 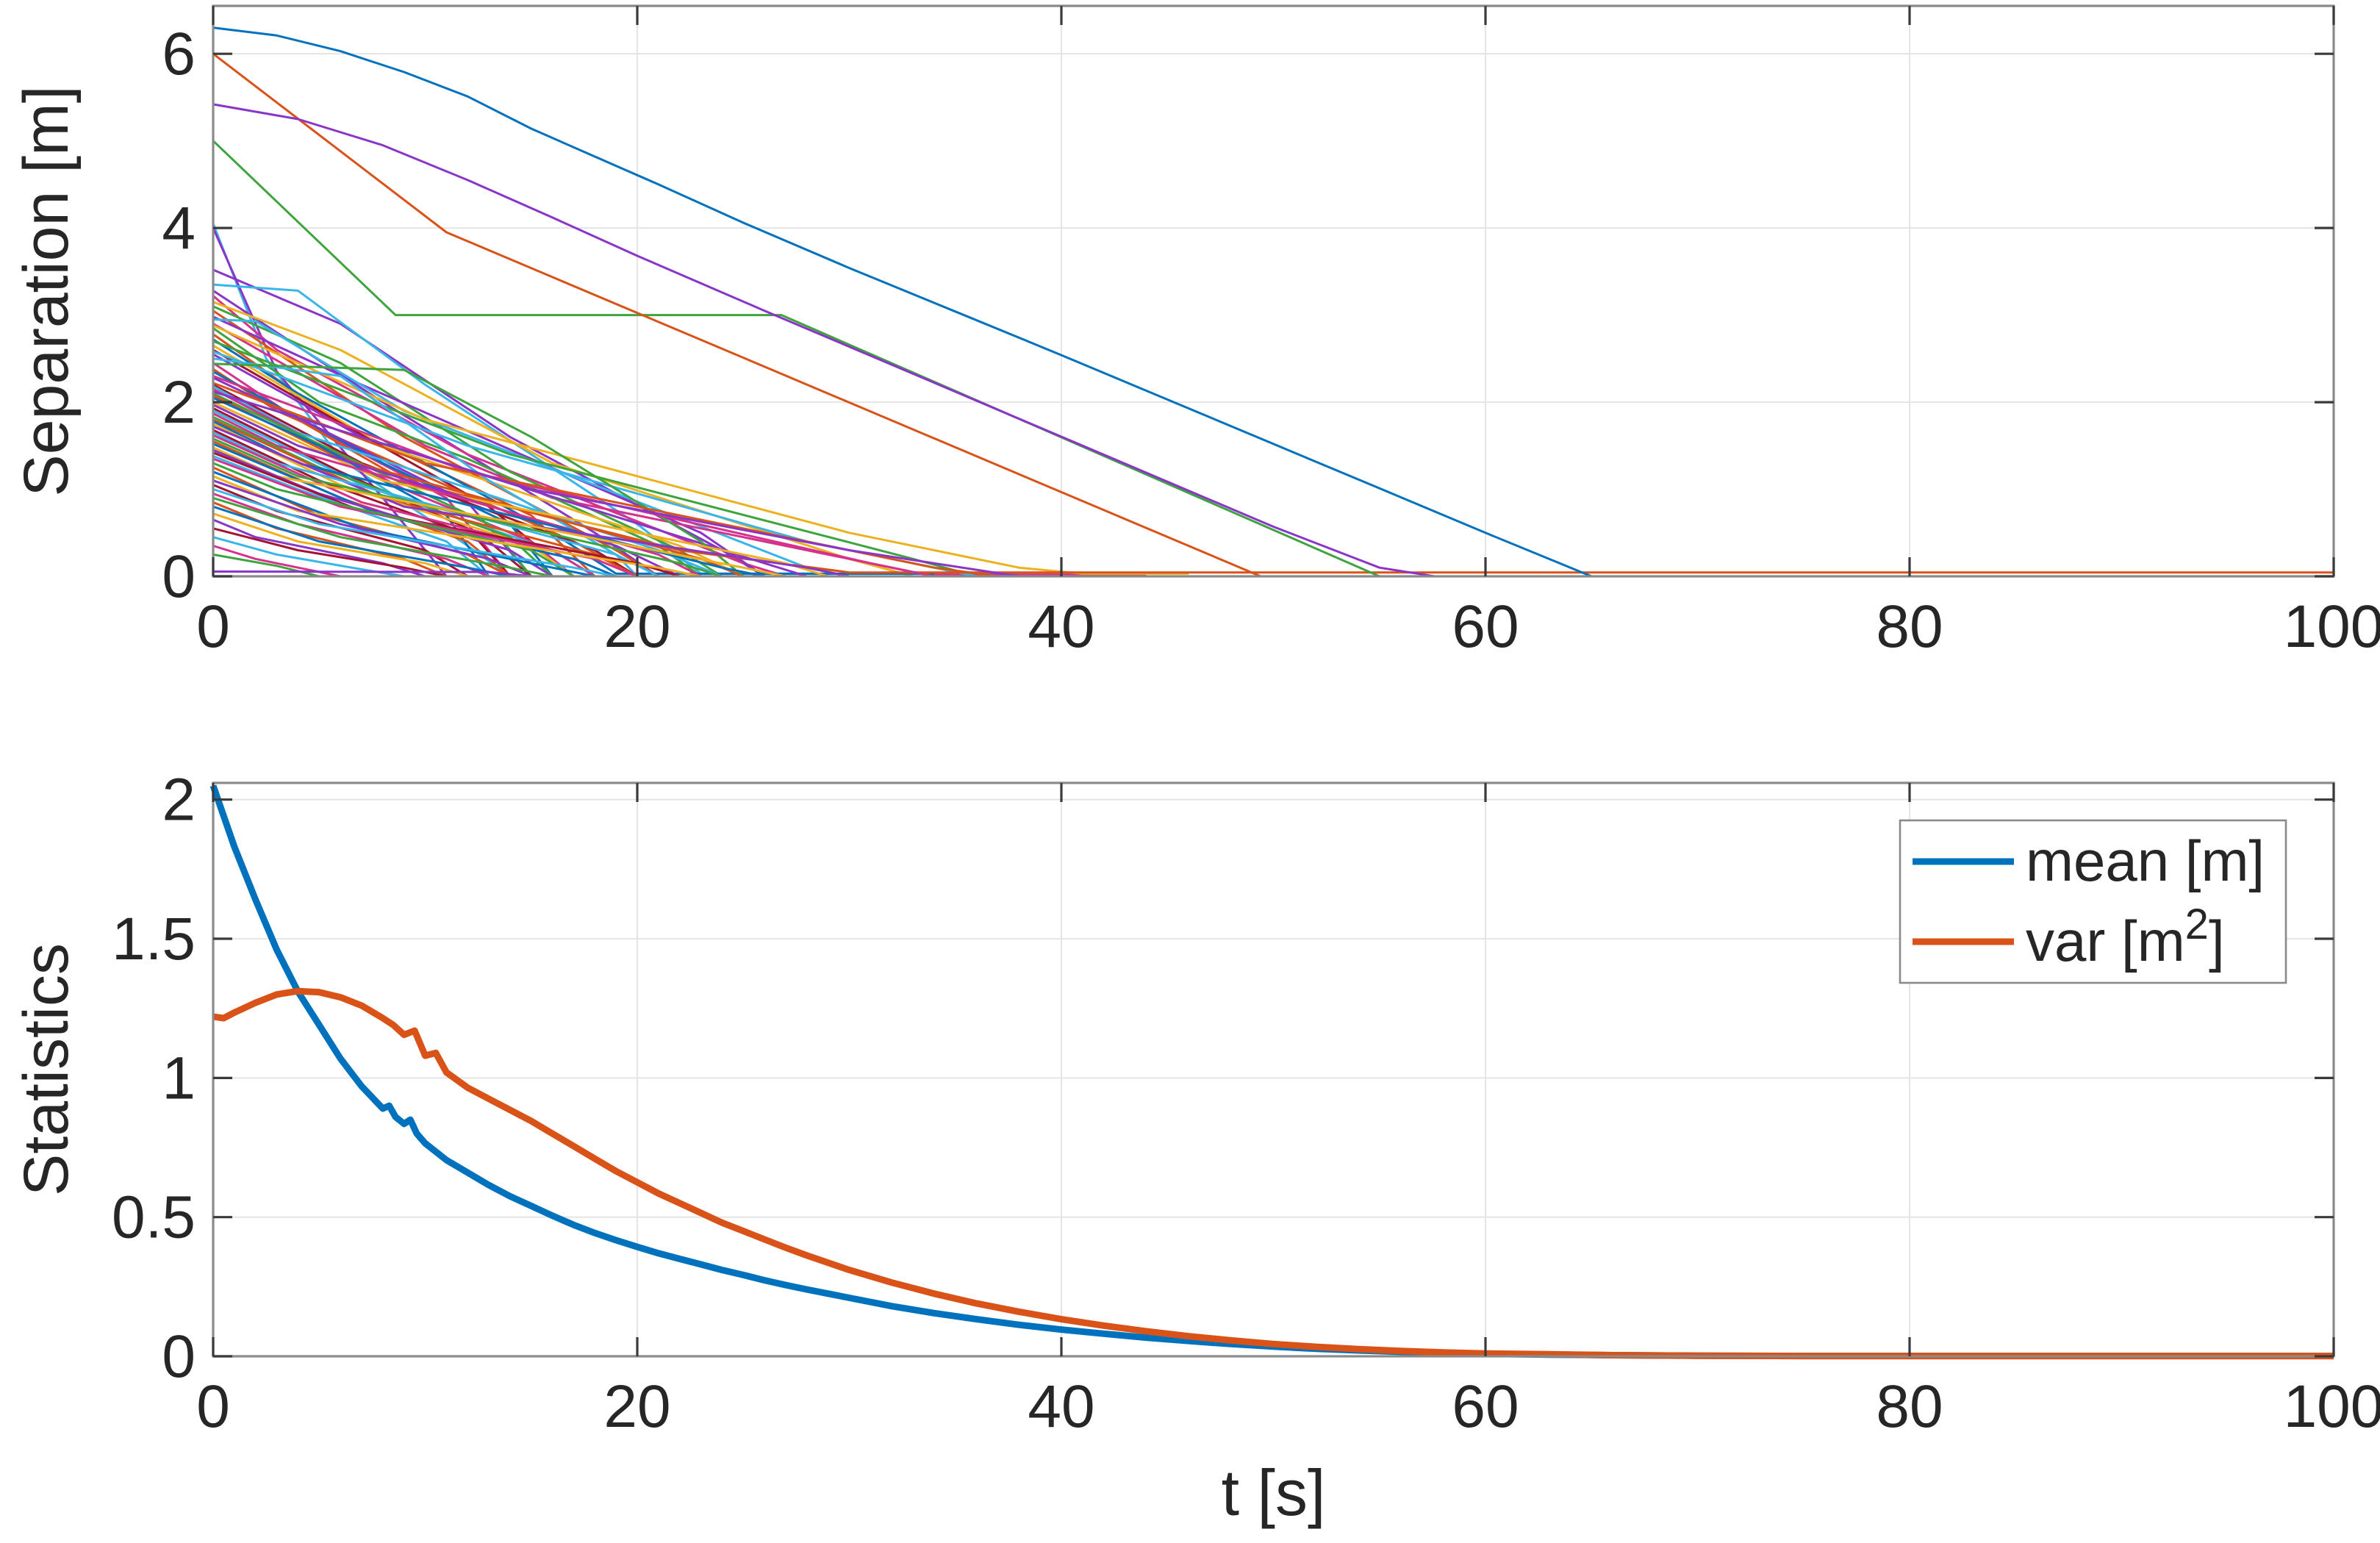 What do you see at coordinates (179, 228) in the screenshot?
I see `y-tick-label: 4` at bounding box center [179, 228].